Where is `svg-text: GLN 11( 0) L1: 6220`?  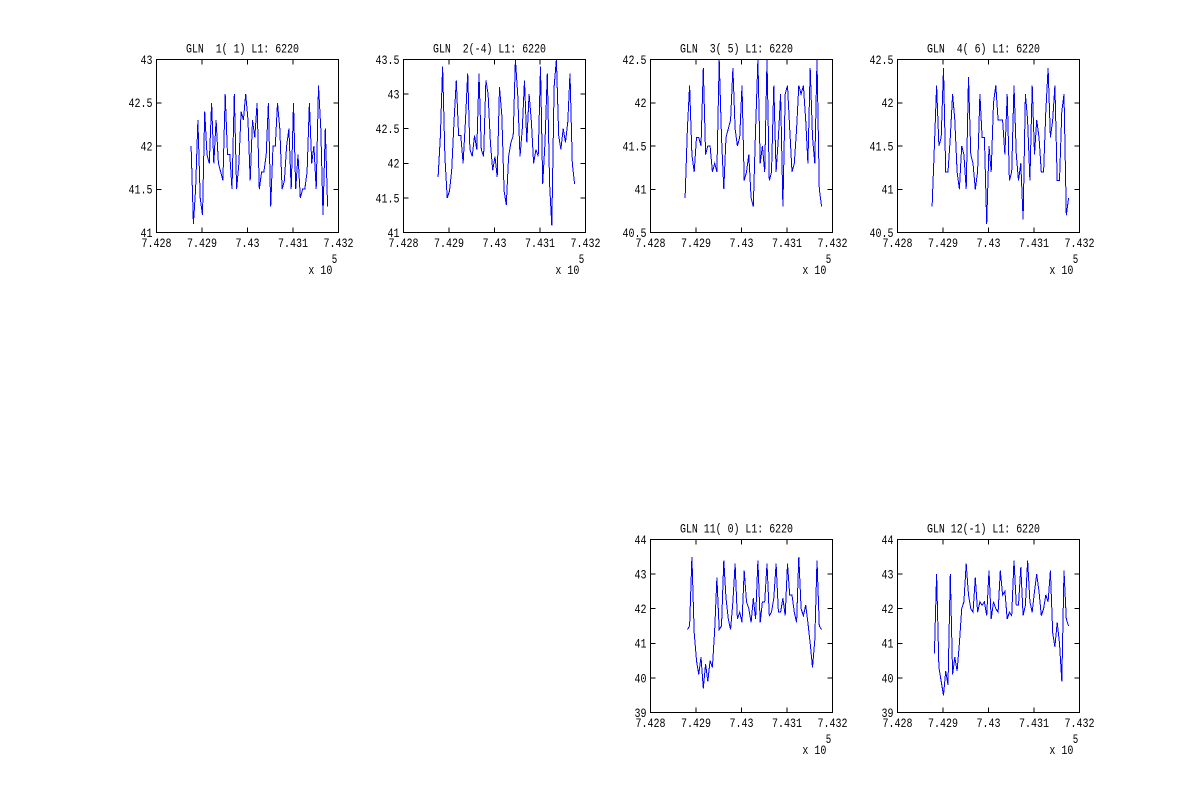 svg-text: GLN 11( 0) L1: 6220 is located at coordinates (736, 529).